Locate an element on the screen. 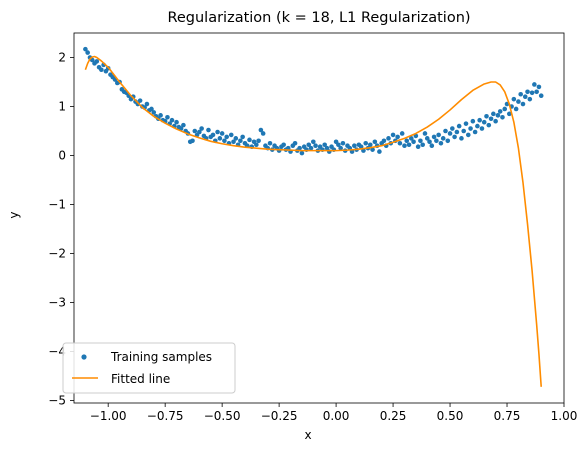 The height and width of the screenshot is (453, 581). legend-label-training-samples: Training samples is located at coordinates (161, 357).